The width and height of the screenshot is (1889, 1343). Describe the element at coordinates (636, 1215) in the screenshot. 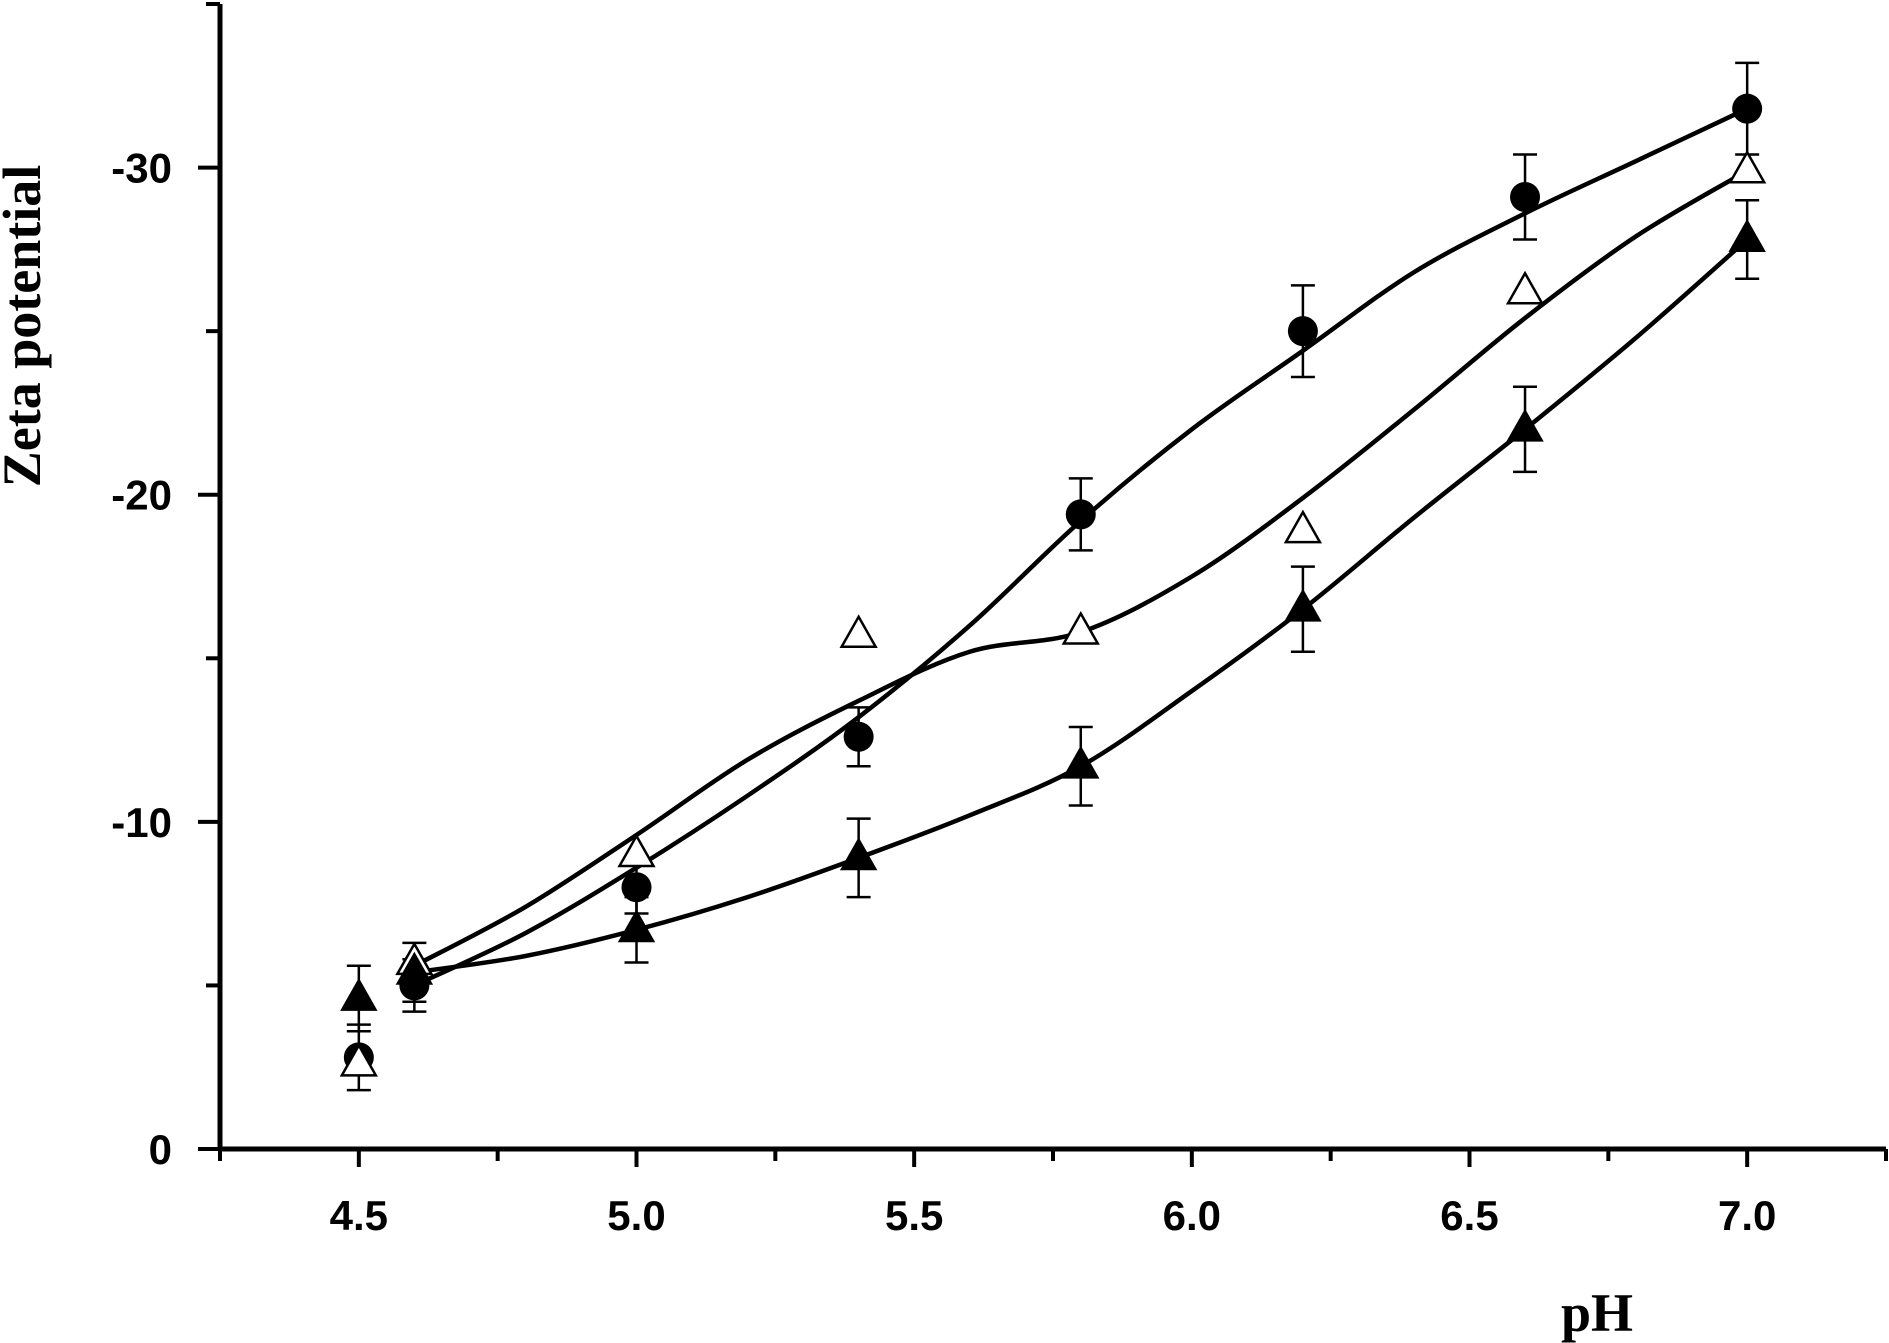

I see `x-tick-label: 5.0` at that location.